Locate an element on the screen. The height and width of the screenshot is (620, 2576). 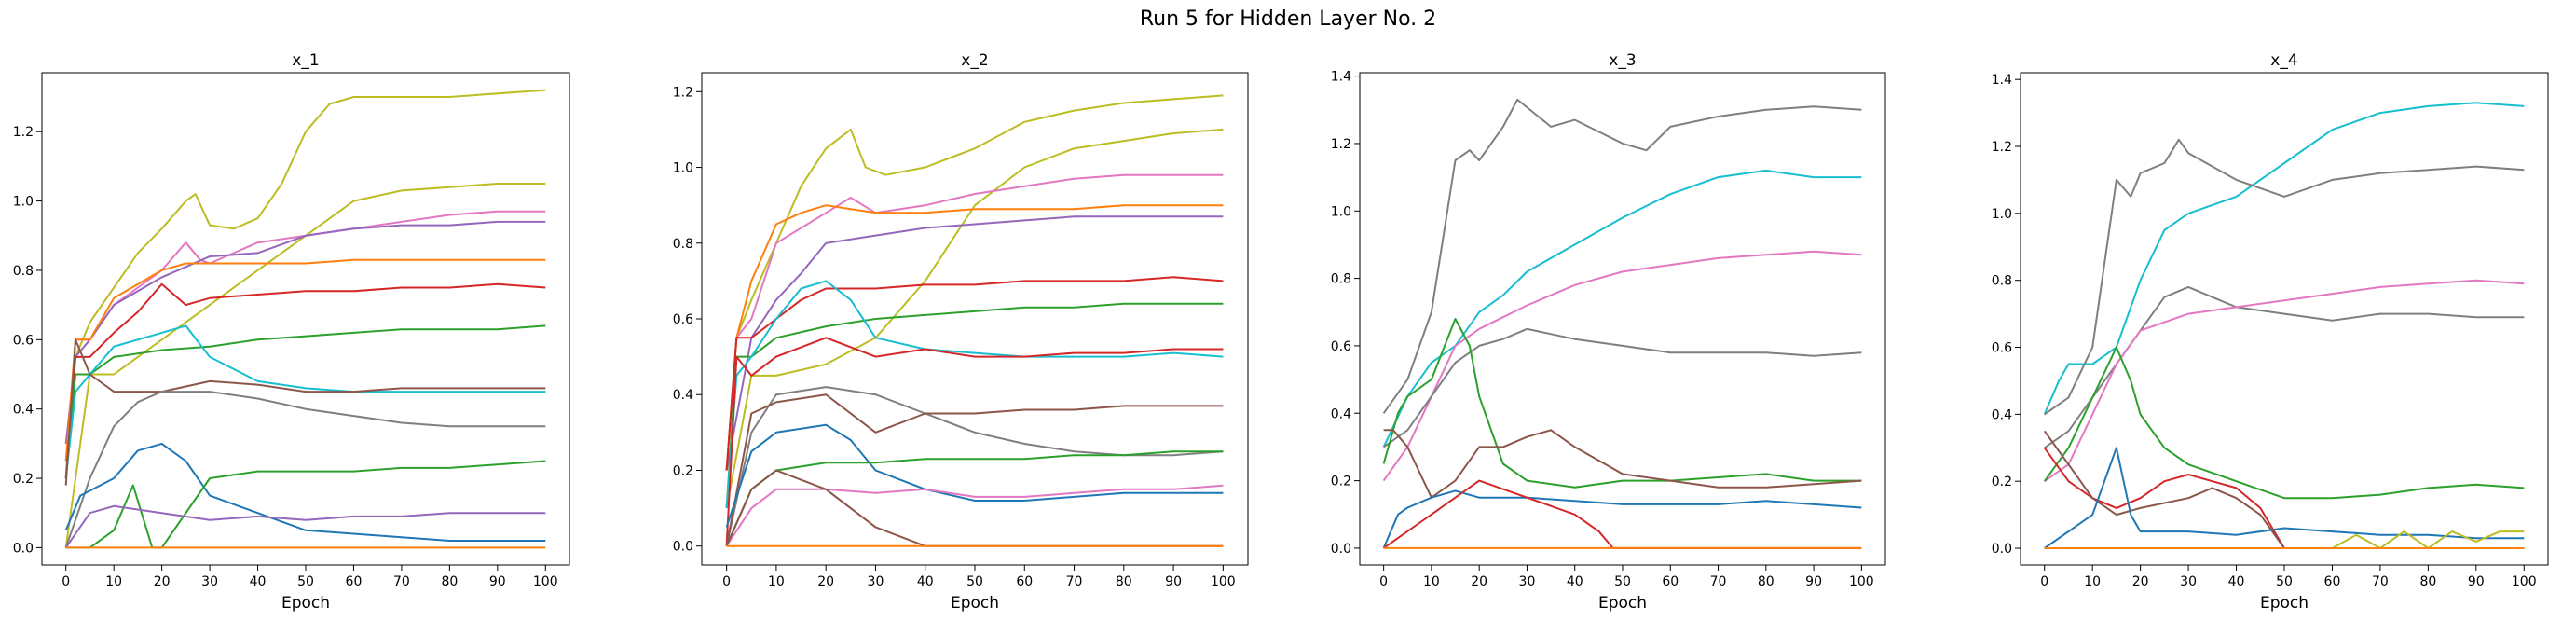
subplot-title: x_3 is located at coordinates (1622, 60).